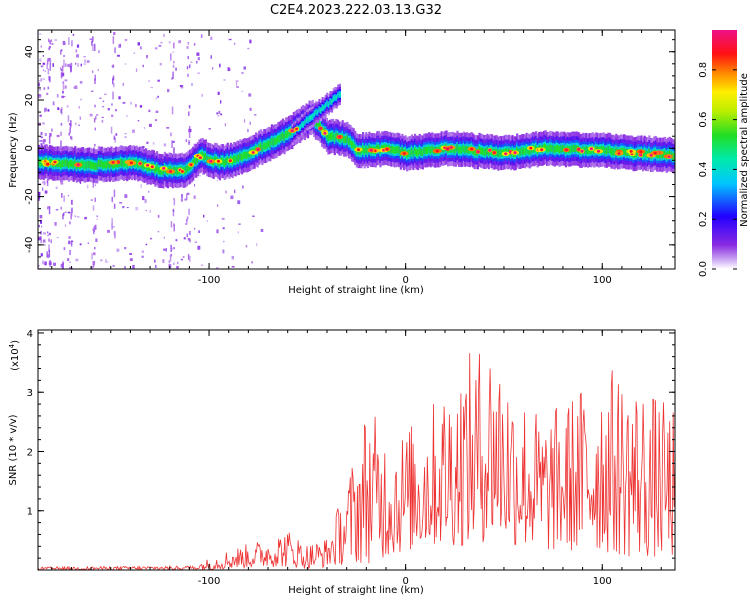 Image resolution: width=750 pixels, height=600 pixels. Describe the element at coordinates (703, 269) in the screenshot. I see `colorbar-tick-label: 0.0` at that location.